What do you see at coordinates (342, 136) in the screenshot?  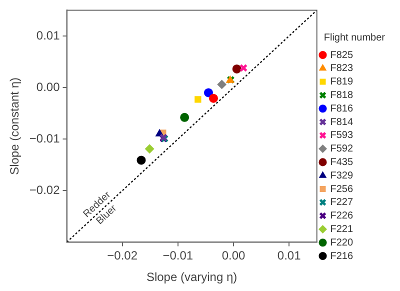 I see `legend-label: F593` at bounding box center [342, 136].